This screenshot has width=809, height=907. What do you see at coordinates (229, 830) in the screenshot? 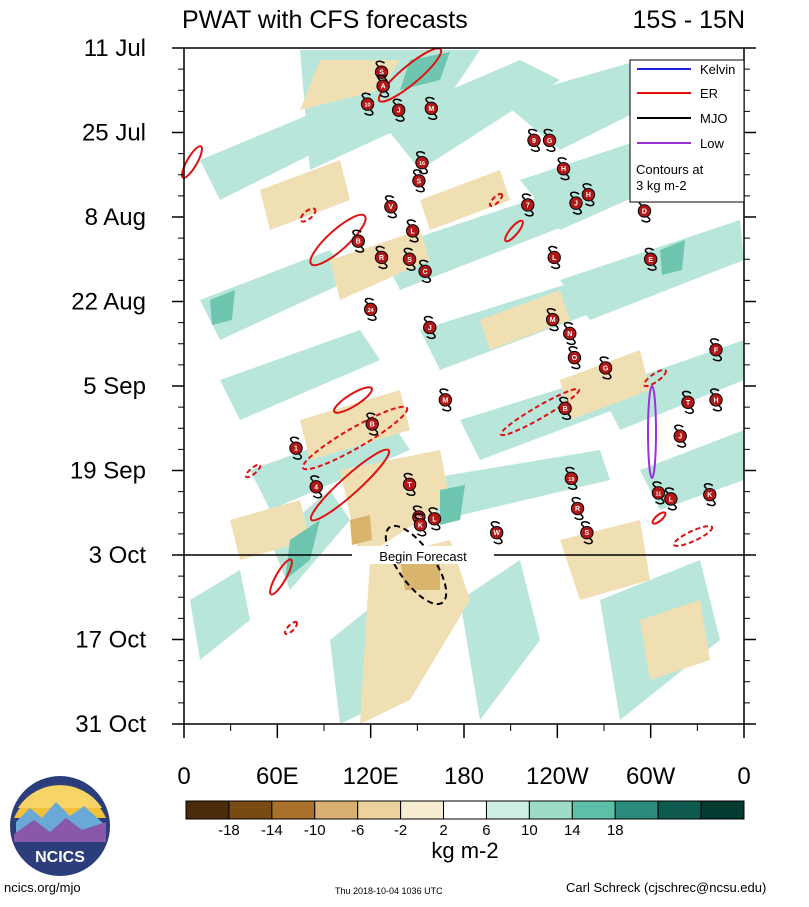
I see `colorbar-tick-label: -18` at bounding box center [229, 830].